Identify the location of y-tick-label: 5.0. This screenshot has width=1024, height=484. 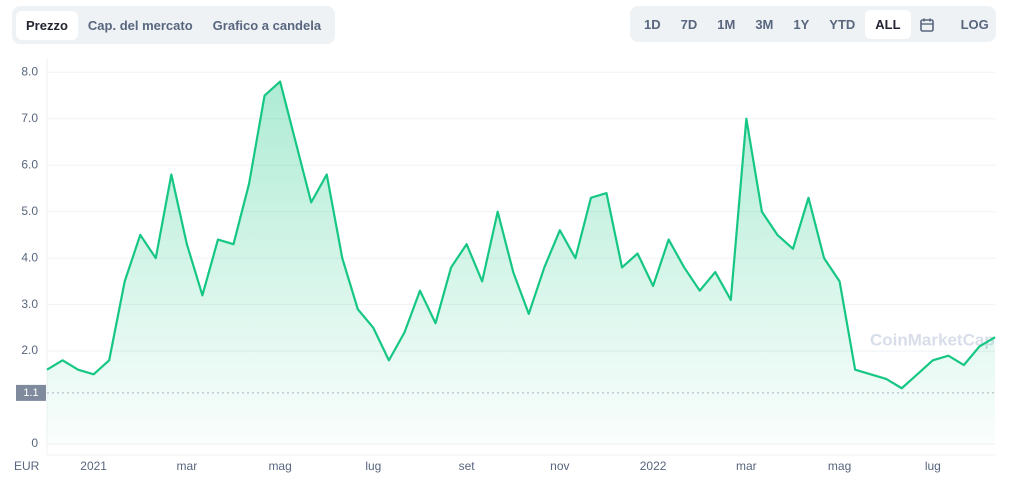
(29, 211).